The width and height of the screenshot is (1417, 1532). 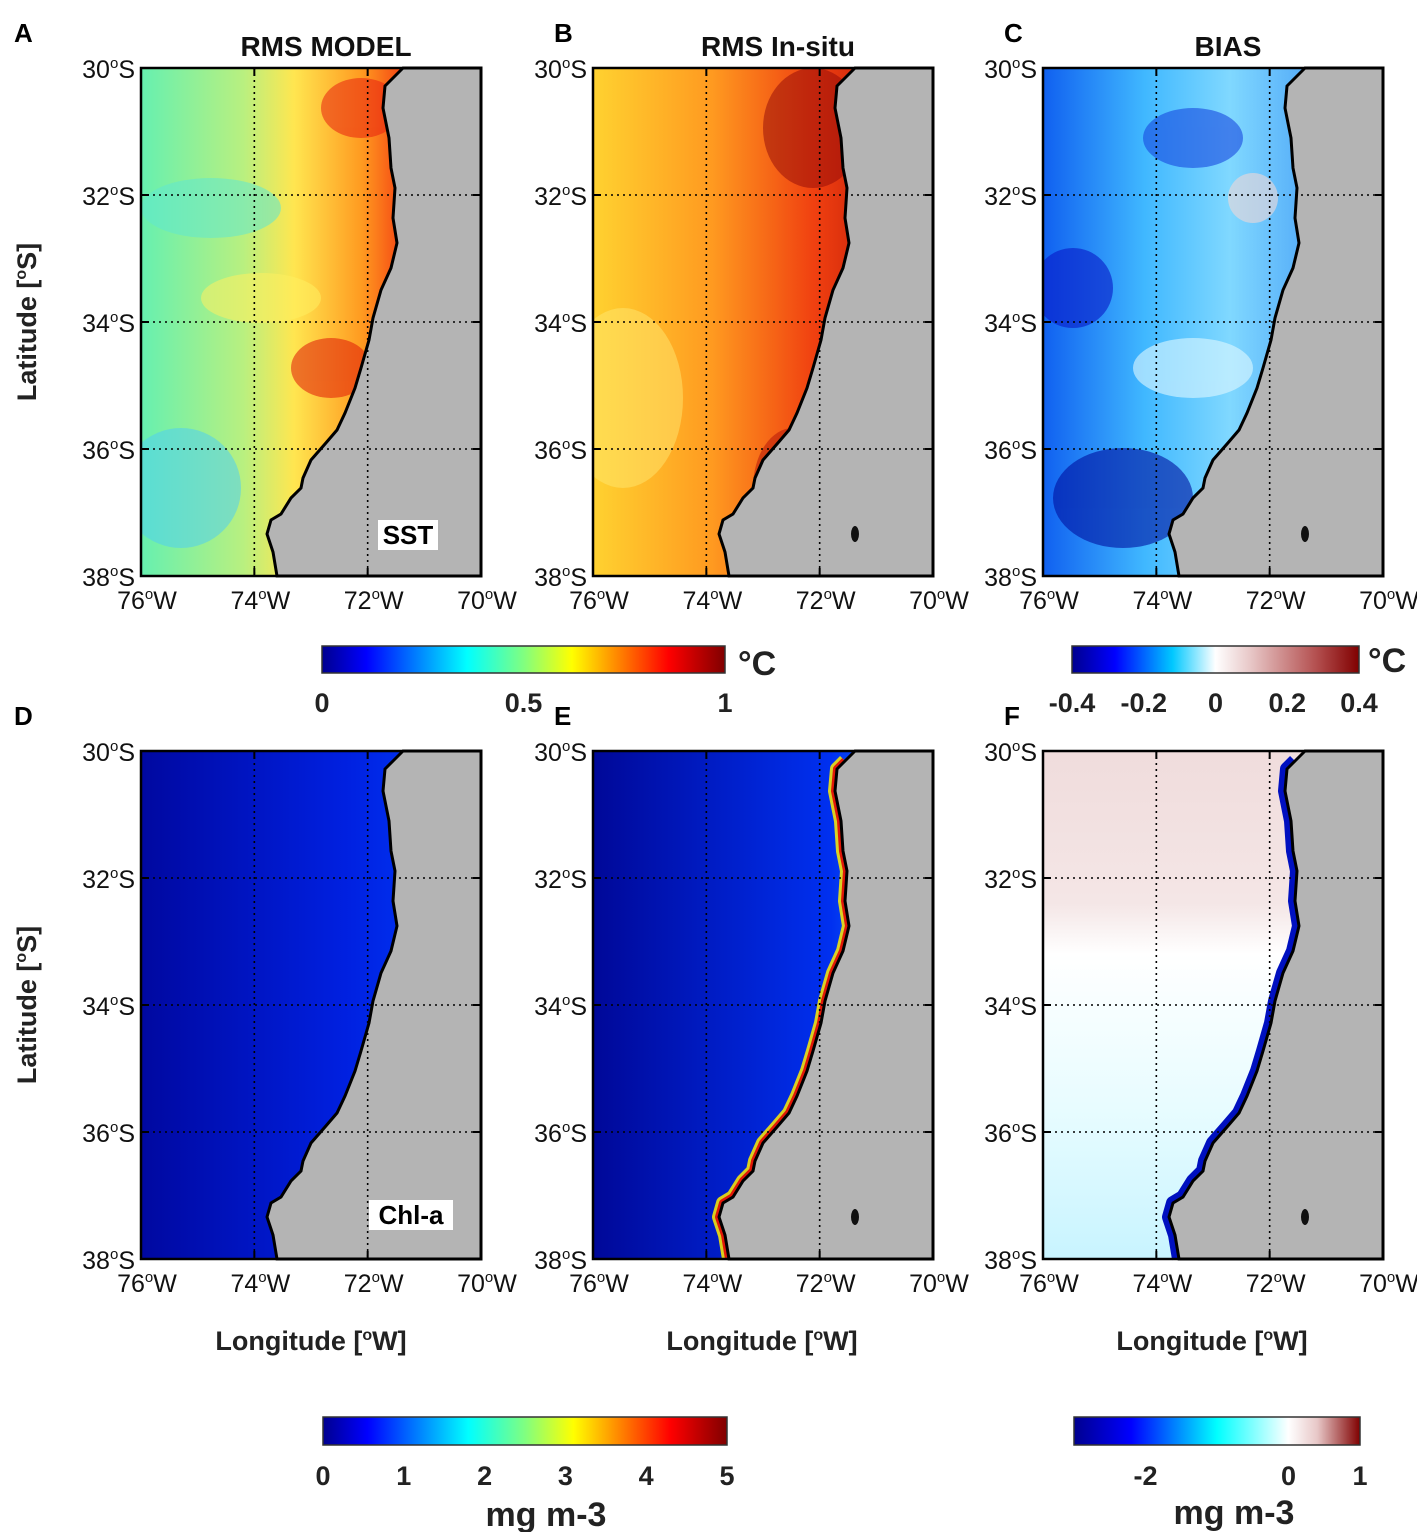 What do you see at coordinates (525, 1431) in the screenshot?
I see `colorbar-chl-rms` at bounding box center [525, 1431].